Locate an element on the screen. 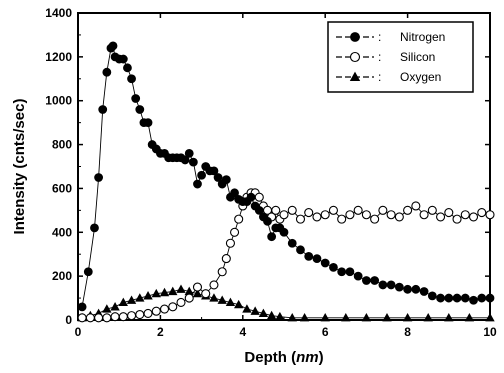 This screenshot has width=504, height=373. legend-label: Nitrogen is located at coordinates (422, 37).